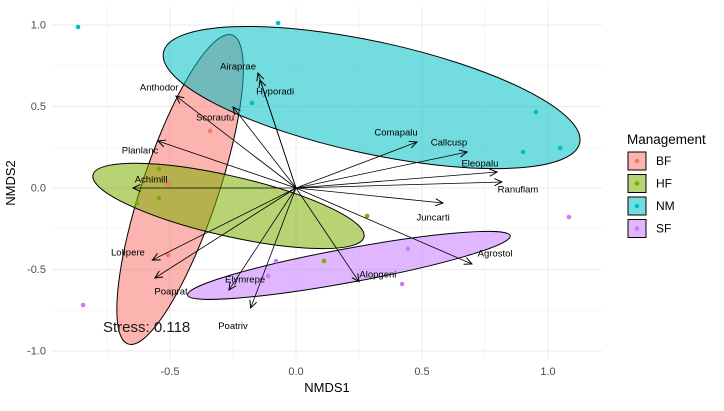 The width and height of the screenshot is (724, 411). What do you see at coordinates (358, 372) in the screenshot?
I see `x-axis-tick-labels: -0.5 0.0 0.5 1.0` at bounding box center [358, 372].